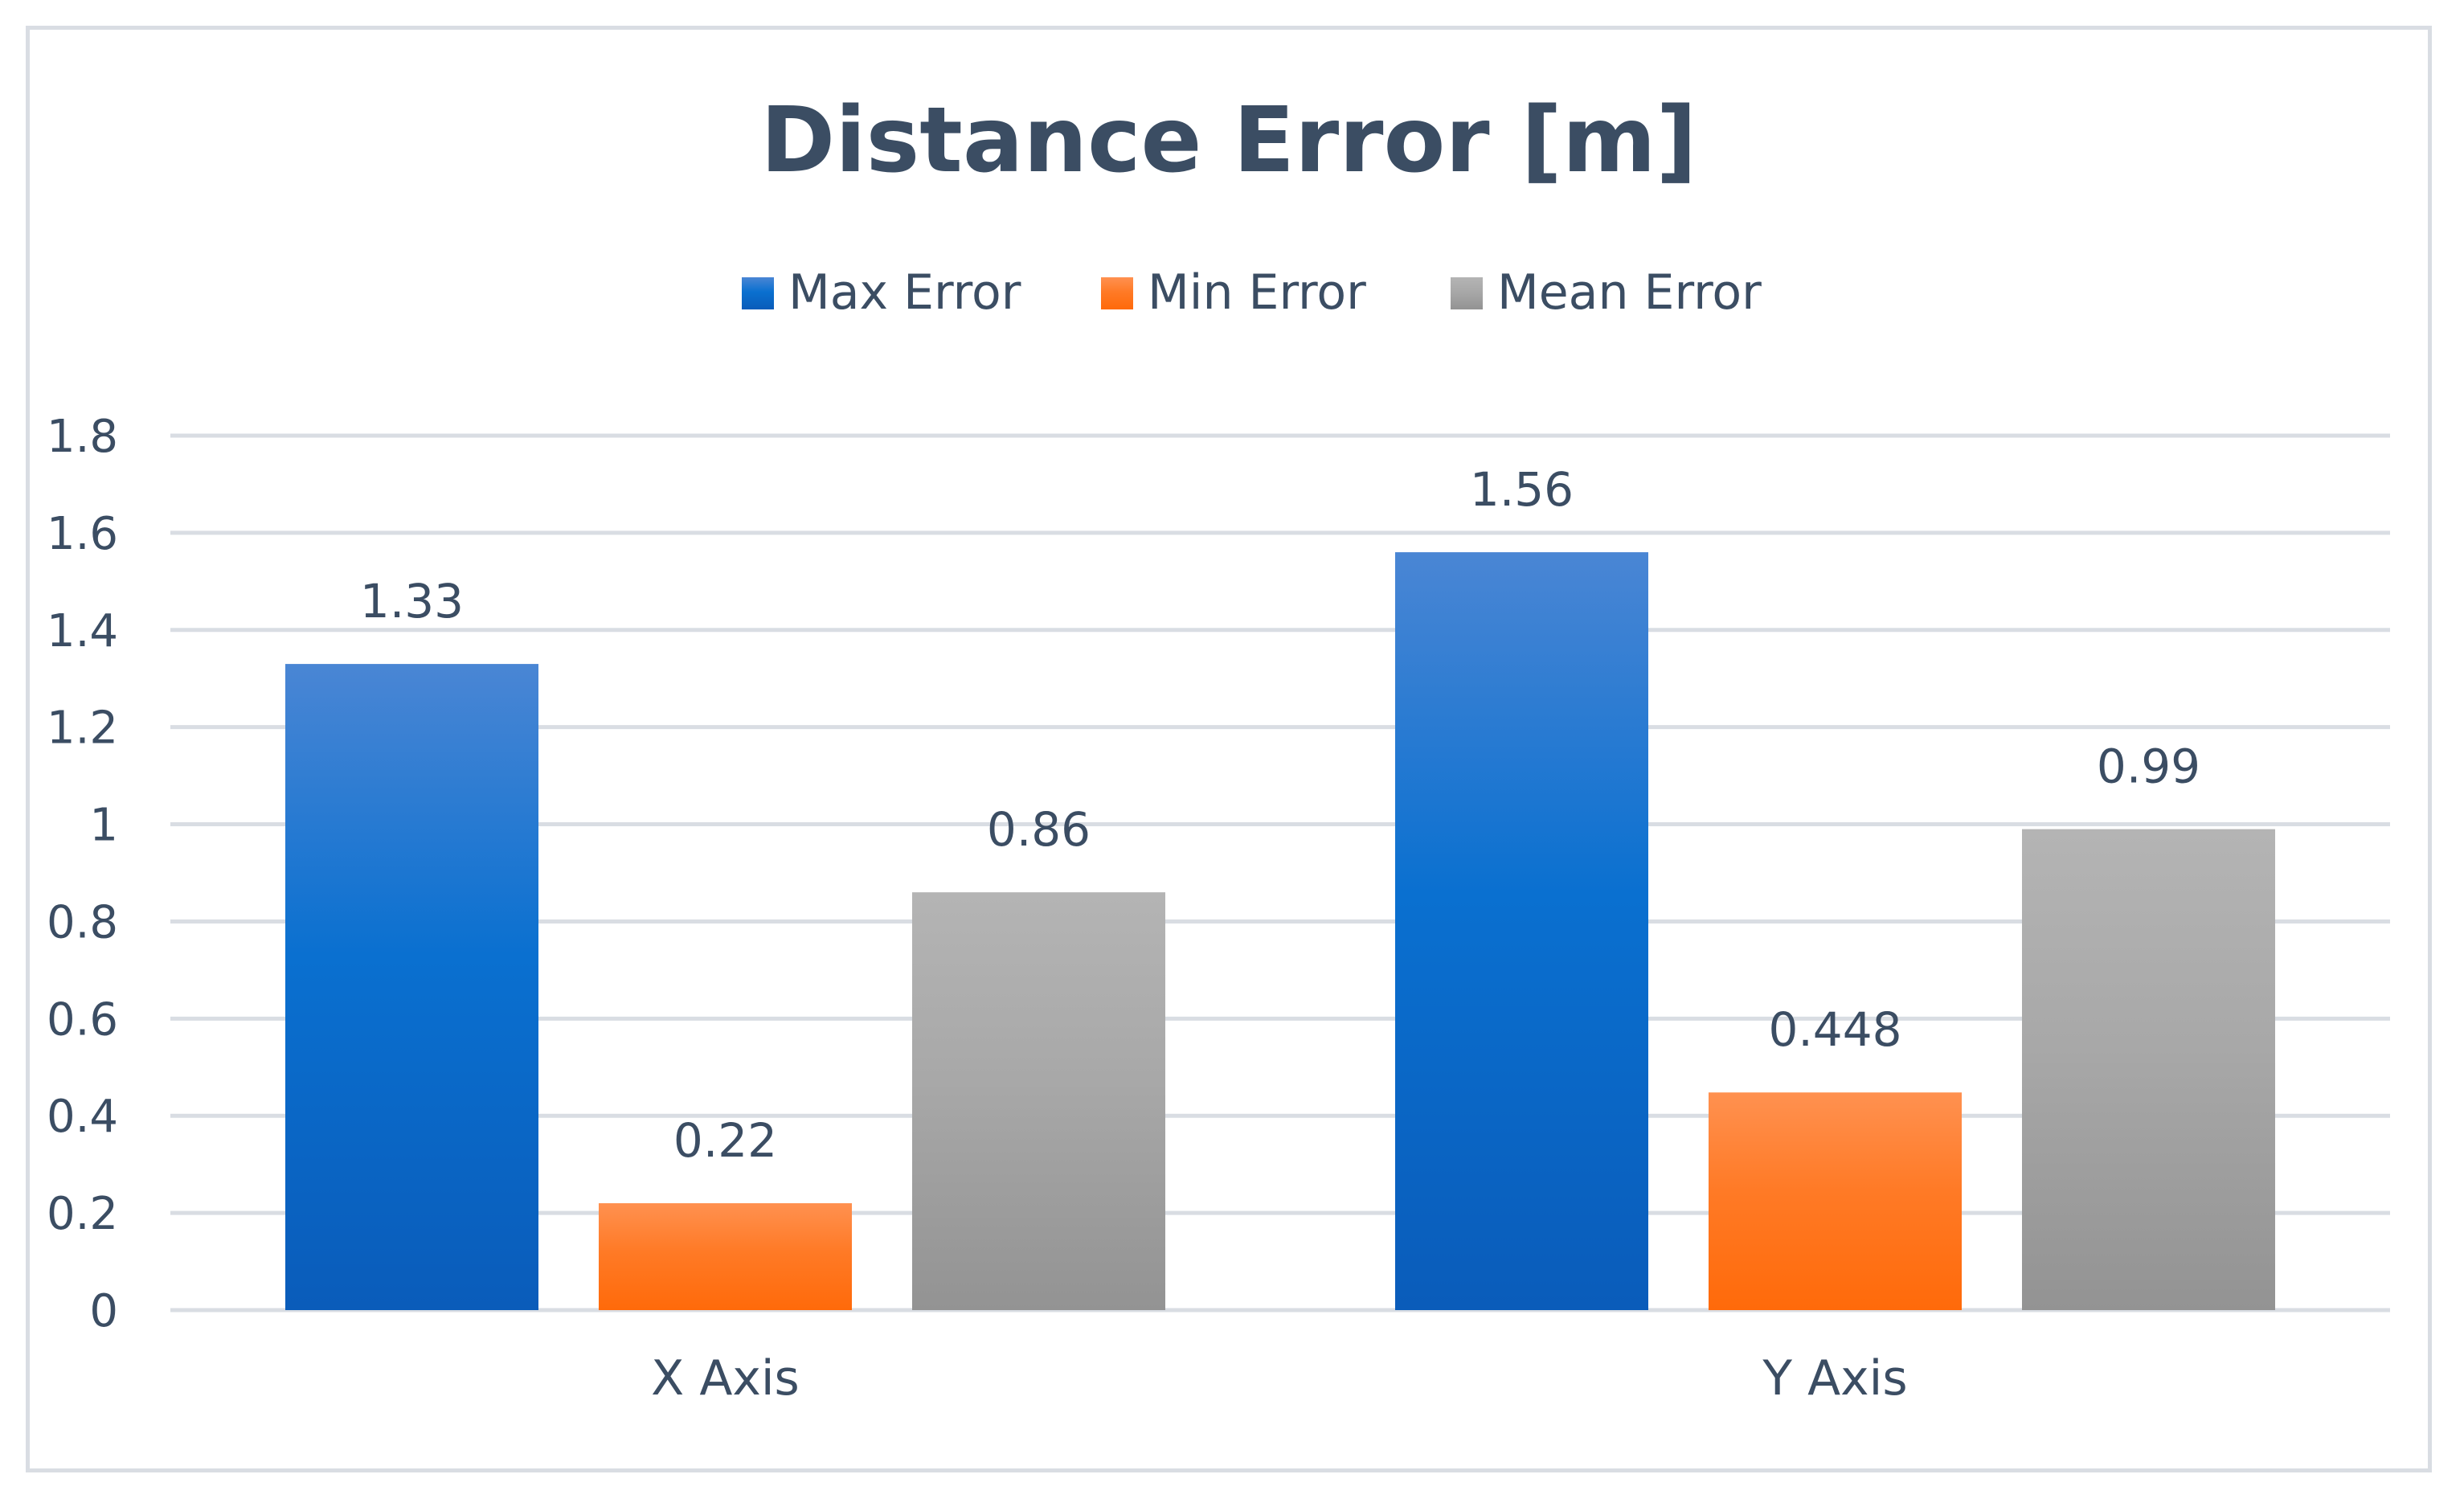 The image size is (2464, 1503). What do you see at coordinates (82, 922) in the screenshot?
I see `y-tick-label: 0.8` at bounding box center [82, 922].